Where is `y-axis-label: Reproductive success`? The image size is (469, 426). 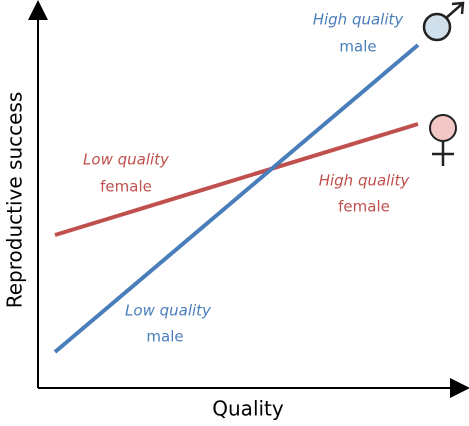 y-axis-label: Reproductive success is located at coordinates (15, 200).